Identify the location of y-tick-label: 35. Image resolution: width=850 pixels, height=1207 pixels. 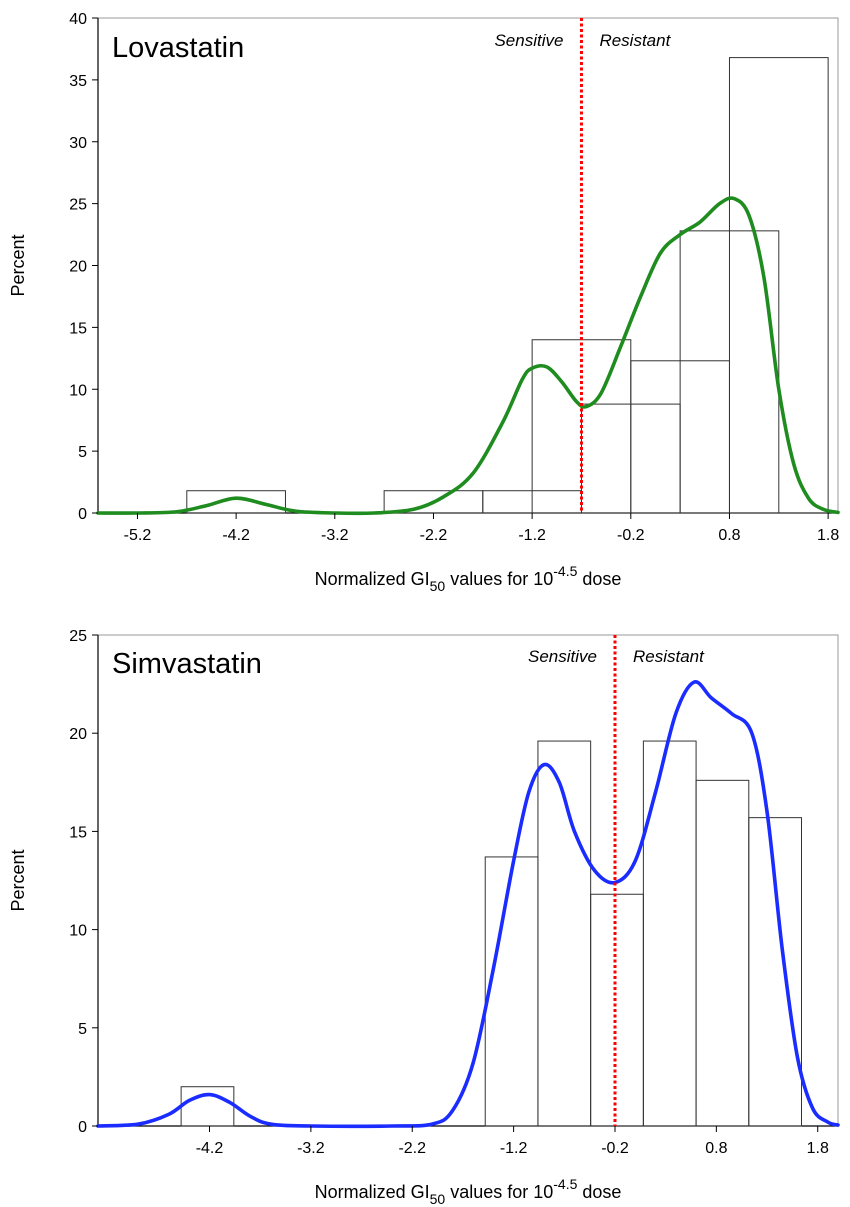
(78, 81).